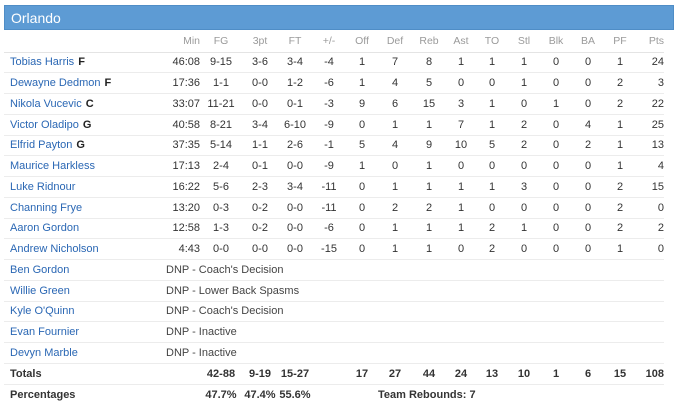  I want to click on player-cell: Luke Ridnour, so click(85, 187).